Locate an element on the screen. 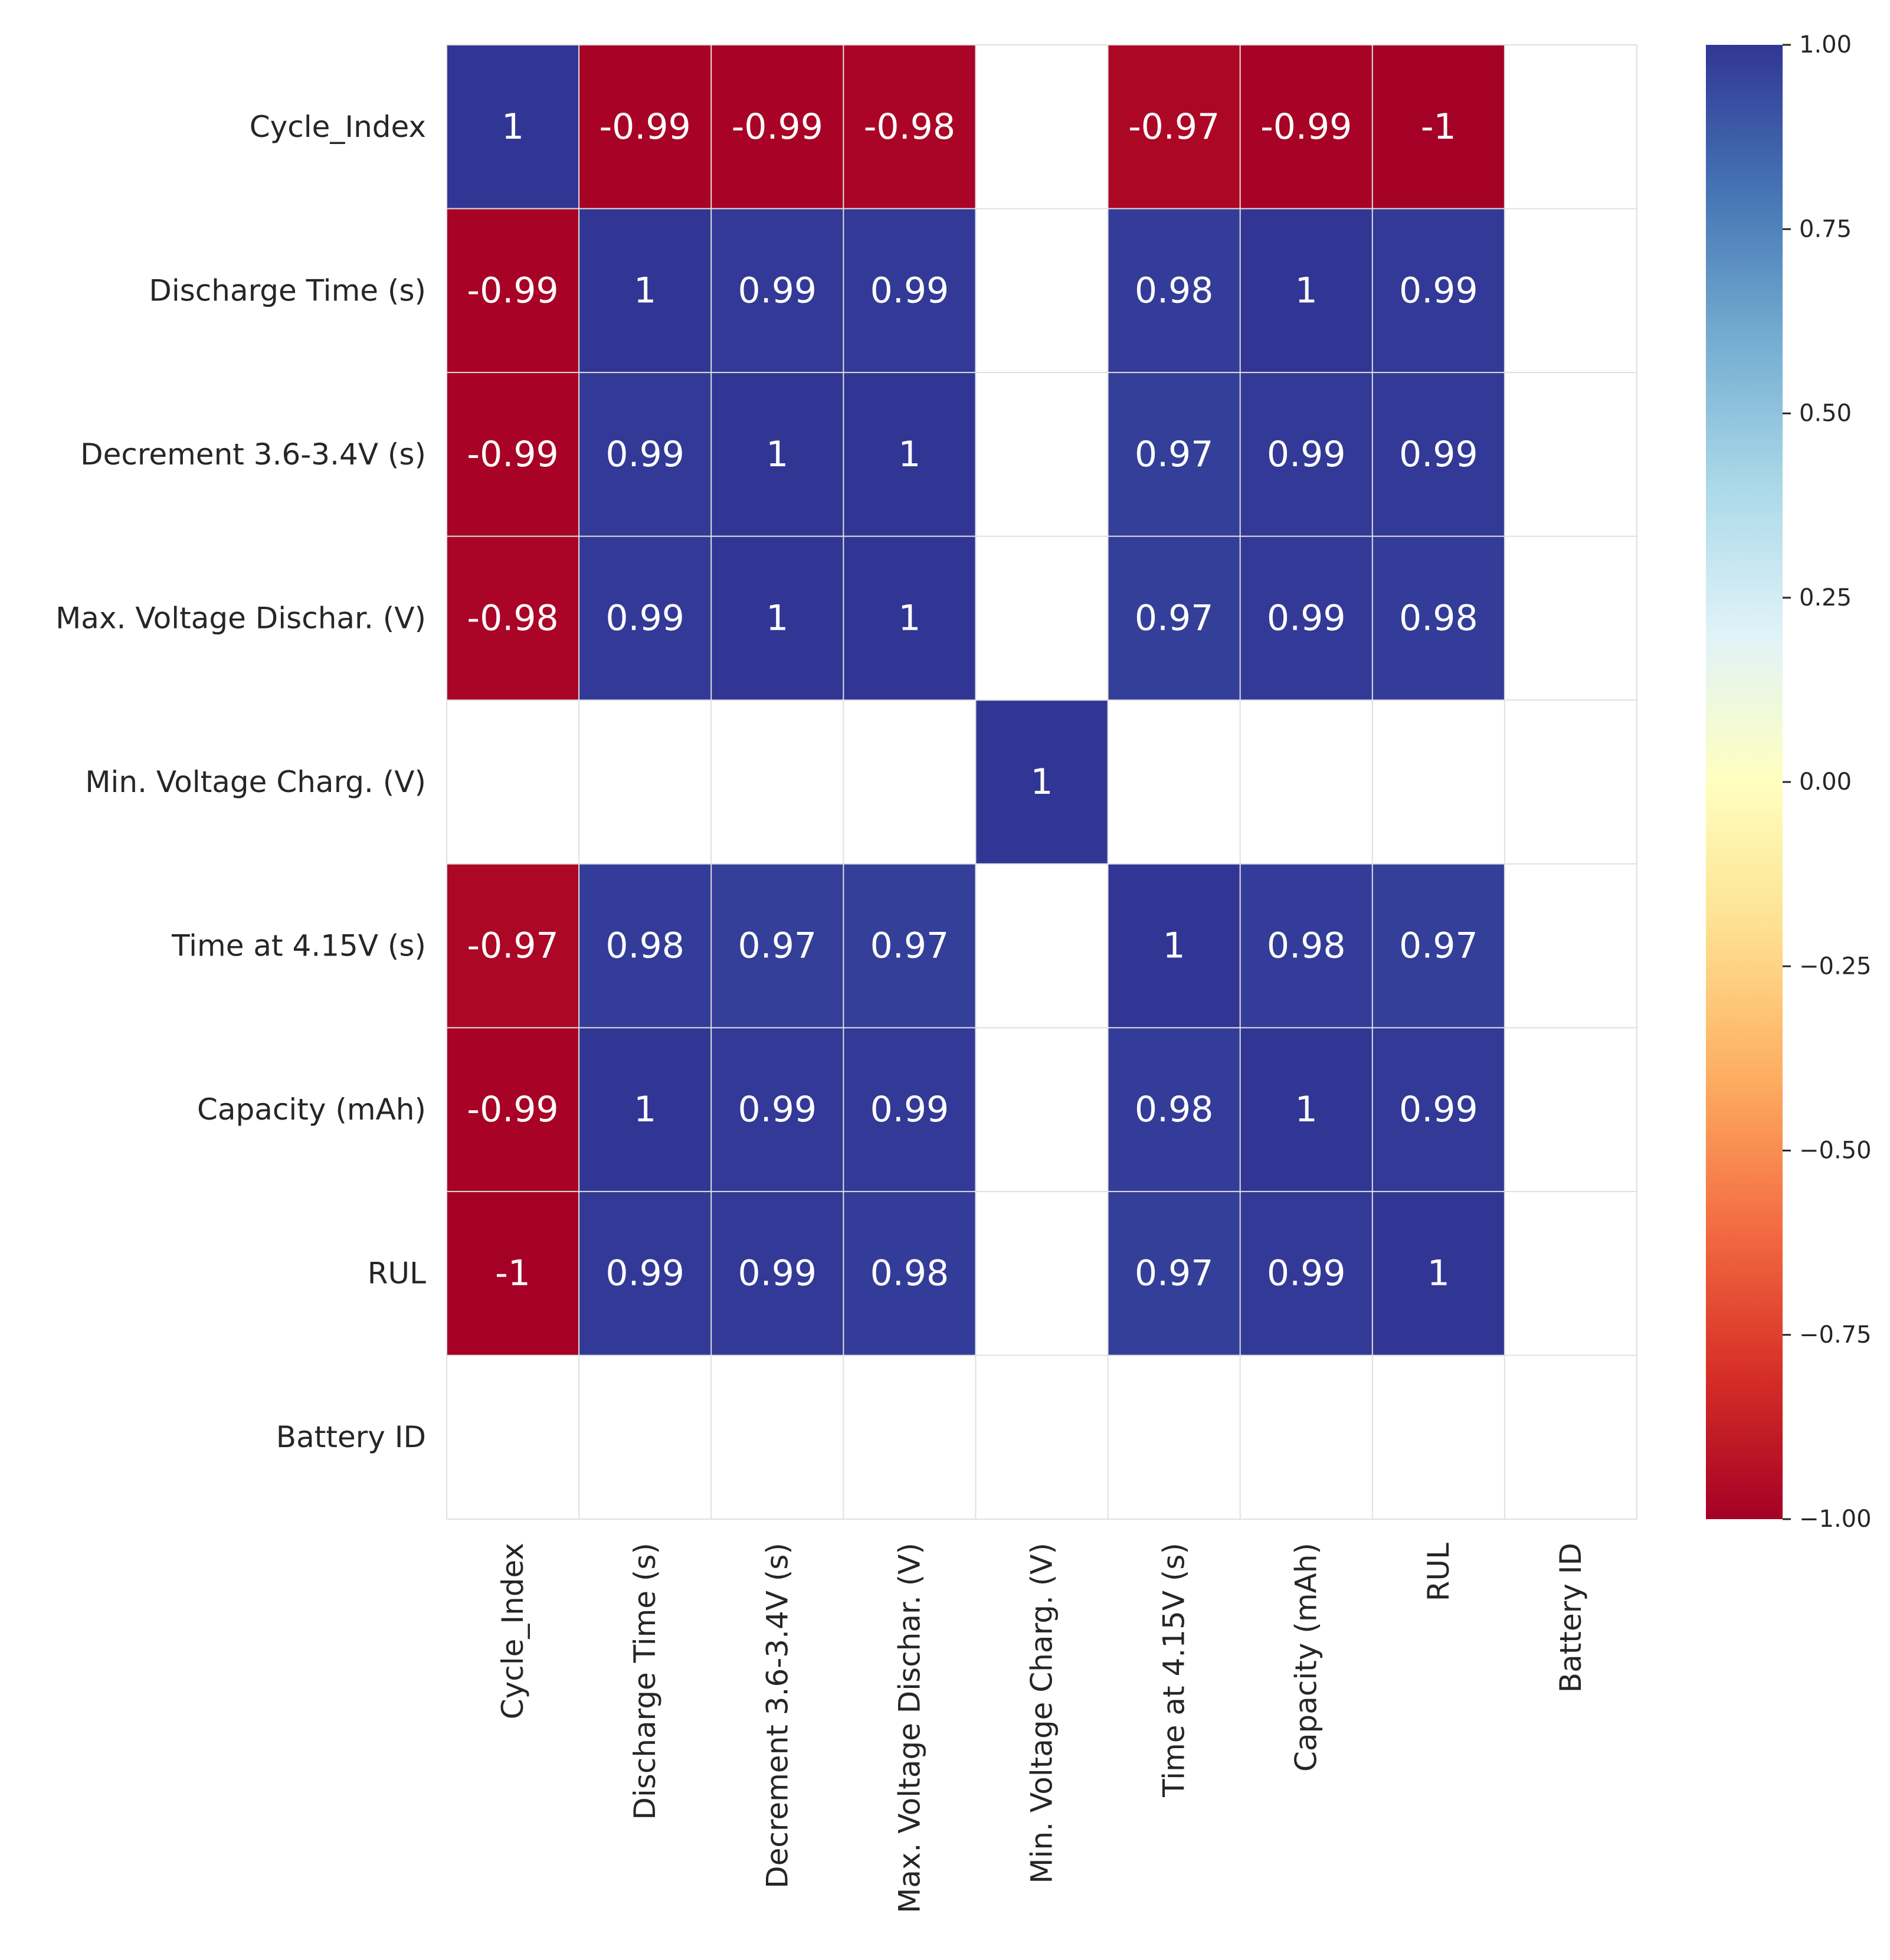 The width and height of the screenshot is (1890, 1960). cell-value-label: -0.97 is located at coordinates (1174, 127).